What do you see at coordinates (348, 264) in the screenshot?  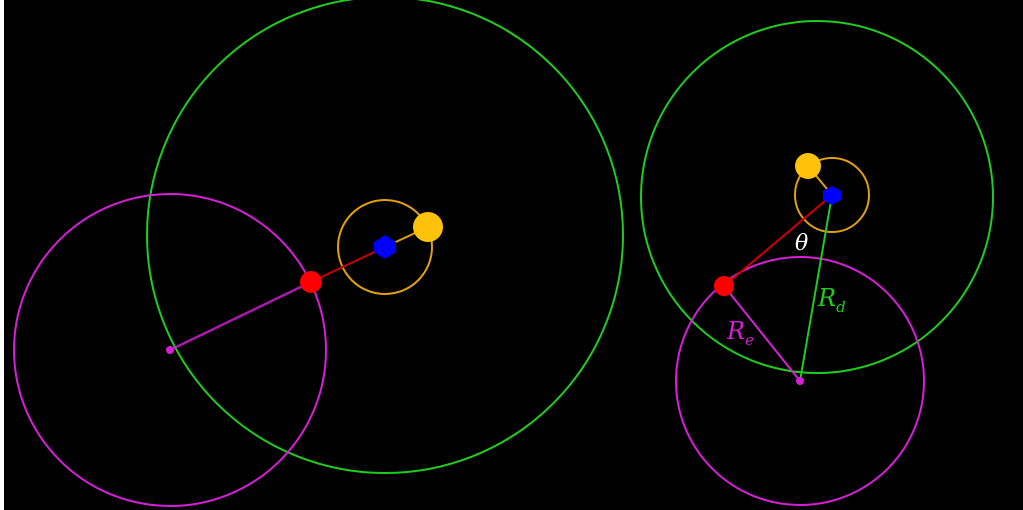 I see `left-red-connector-line` at bounding box center [348, 264].